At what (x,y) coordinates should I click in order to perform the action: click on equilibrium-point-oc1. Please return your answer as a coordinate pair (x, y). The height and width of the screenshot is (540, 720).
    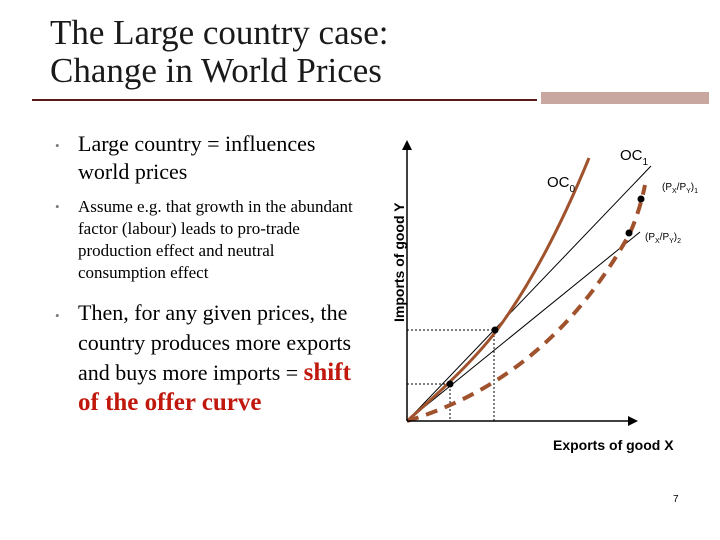
    Looking at the image, I should click on (450, 384).